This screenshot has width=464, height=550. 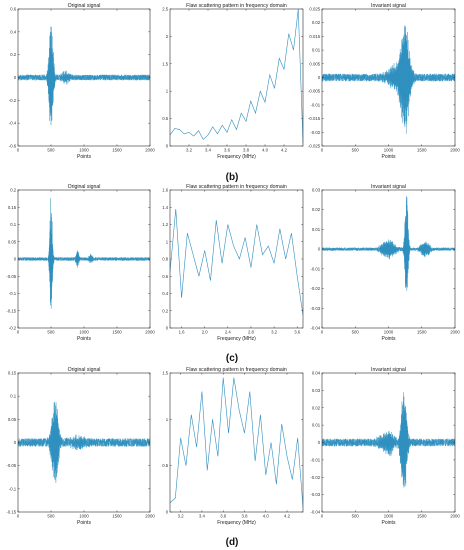 I want to click on y-tick-label: -0.005, so click(x=314, y=91).